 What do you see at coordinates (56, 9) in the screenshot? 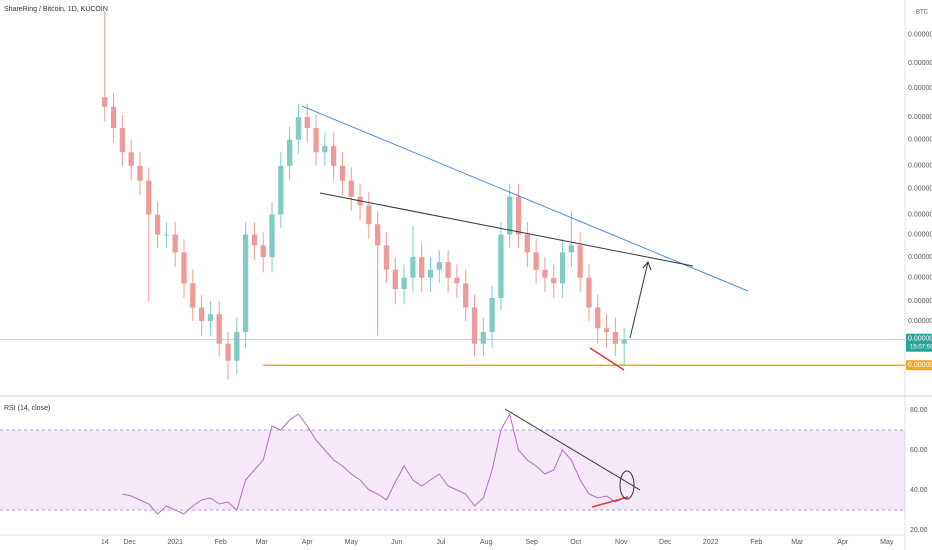
I see `chart-title: ShareRing / Bitcoin, 1D, KUCOIN` at bounding box center [56, 9].